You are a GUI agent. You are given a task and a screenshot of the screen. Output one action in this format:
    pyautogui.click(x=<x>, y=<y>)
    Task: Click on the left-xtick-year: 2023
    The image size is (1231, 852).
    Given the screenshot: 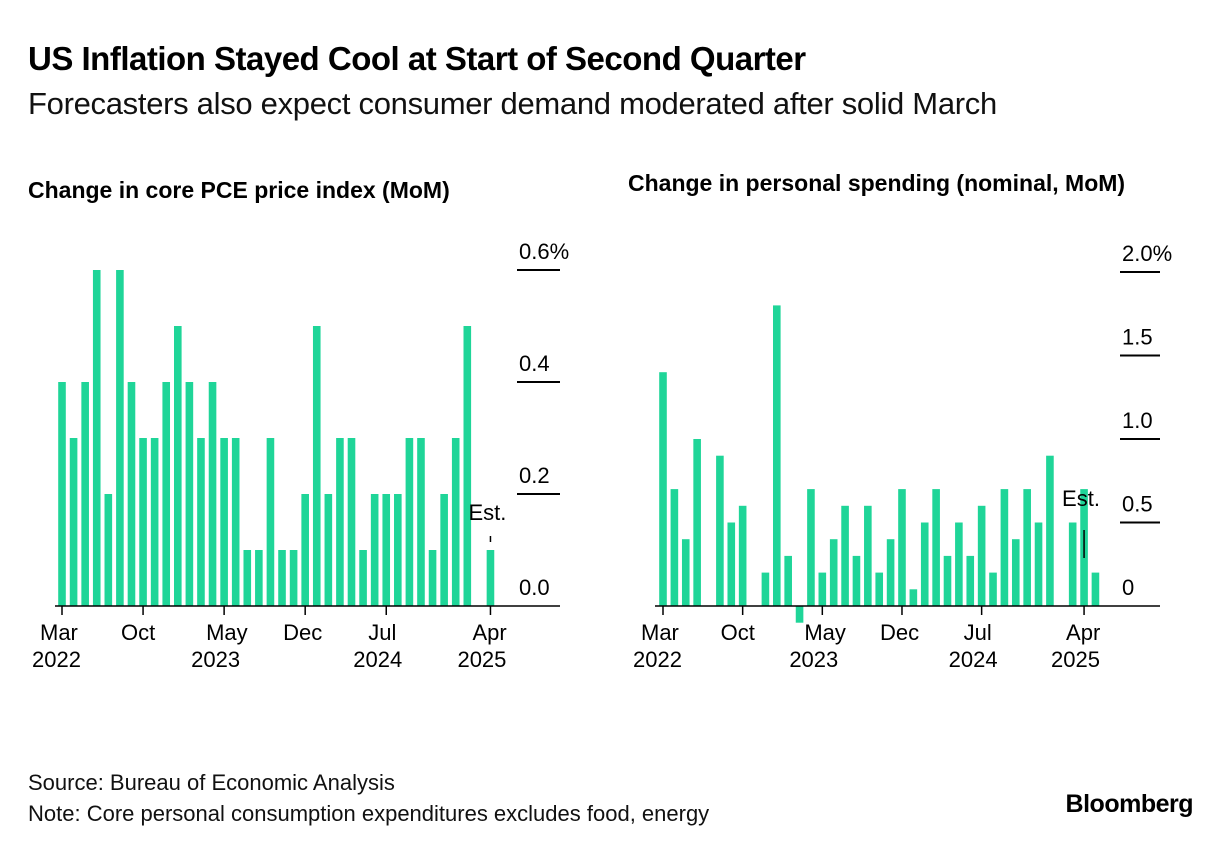 What is the action you would take?
    pyautogui.click(x=215, y=659)
    